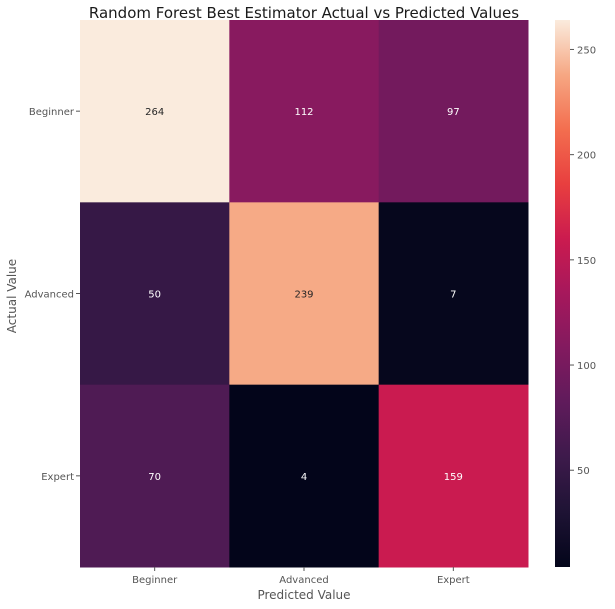 The image size is (615, 609). Describe the element at coordinates (52, 112) in the screenshot. I see `y-tick-label: Beginner` at that location.